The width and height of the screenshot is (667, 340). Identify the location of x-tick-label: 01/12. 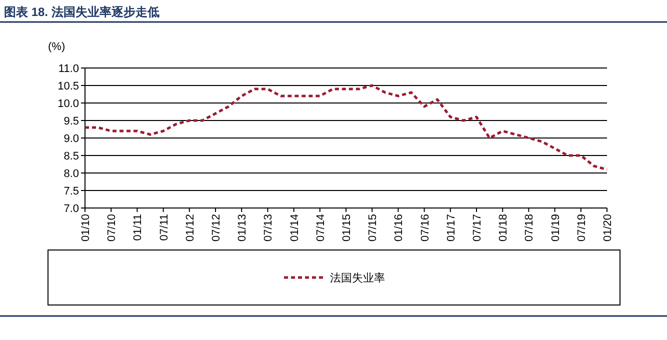
(190, 228).